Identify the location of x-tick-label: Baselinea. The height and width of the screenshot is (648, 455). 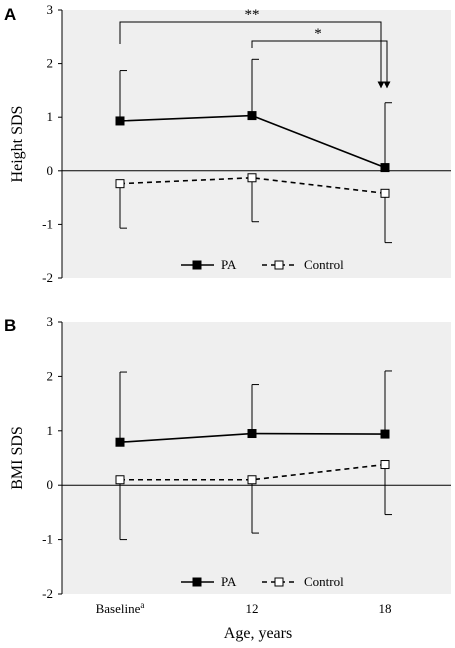
(120, 608).